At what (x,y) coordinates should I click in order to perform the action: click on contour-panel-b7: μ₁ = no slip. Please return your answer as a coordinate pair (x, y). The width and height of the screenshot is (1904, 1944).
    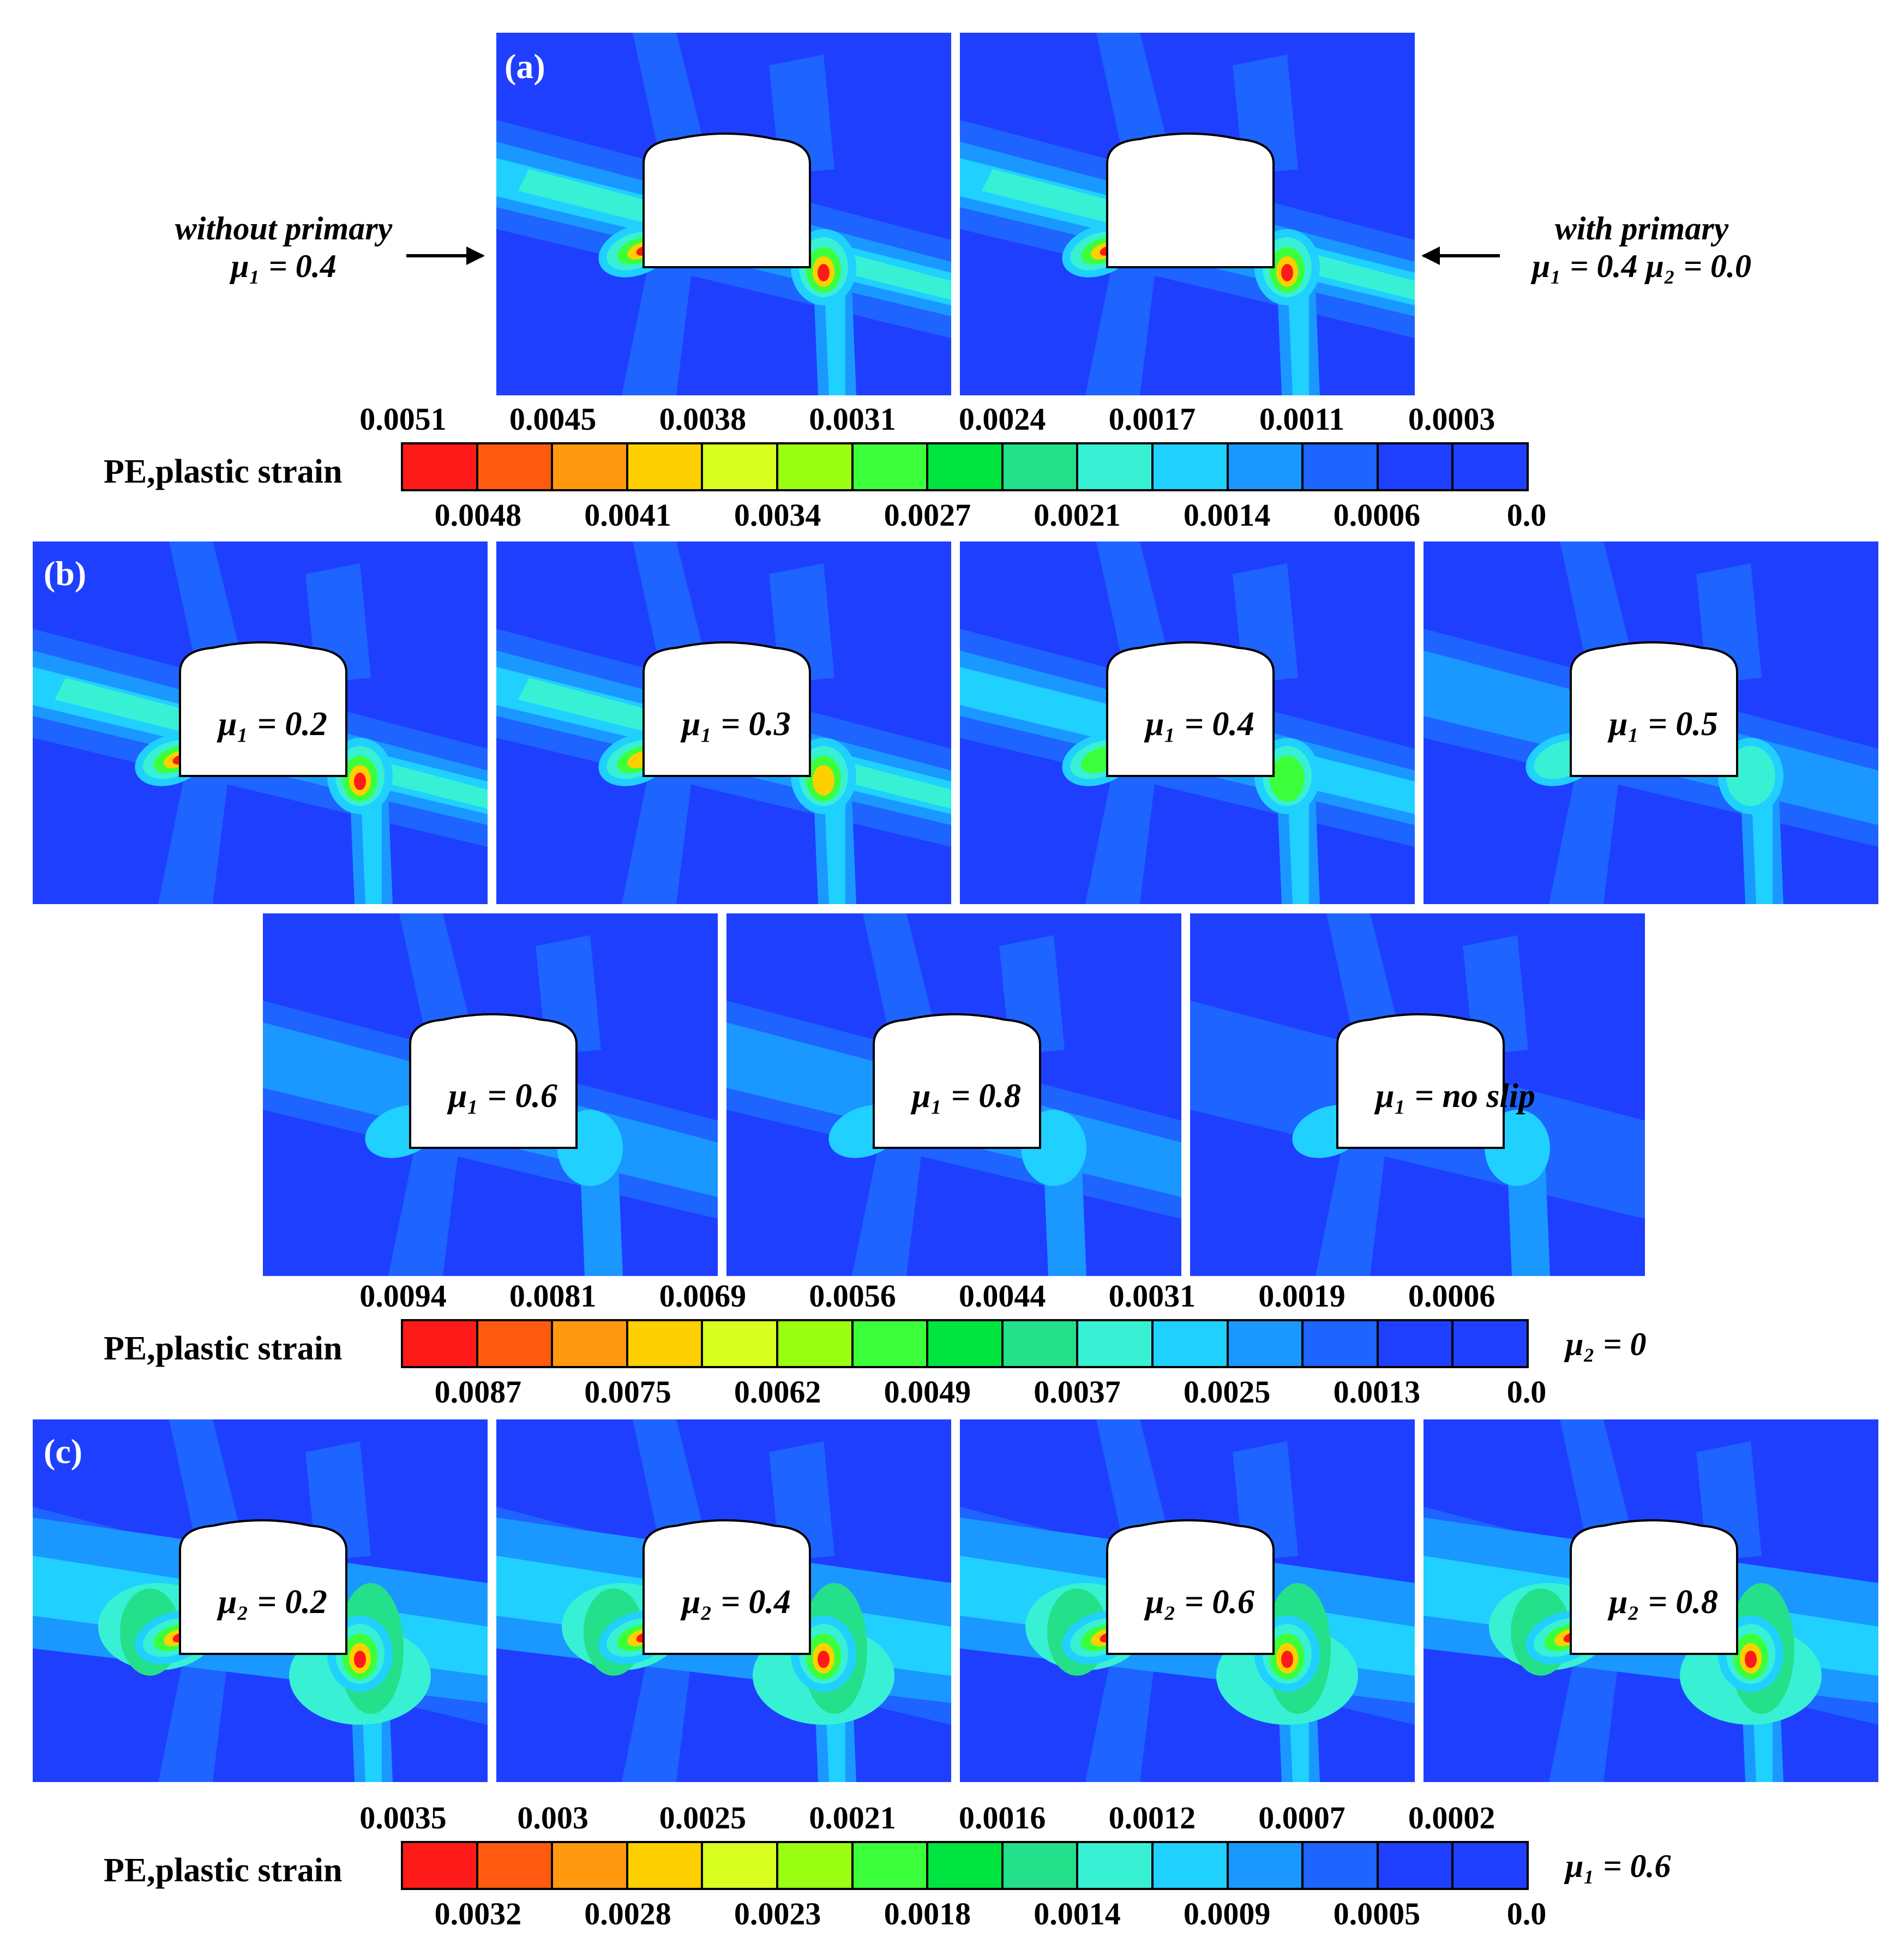
    Looking at the image, I should click on (1417, 1094).